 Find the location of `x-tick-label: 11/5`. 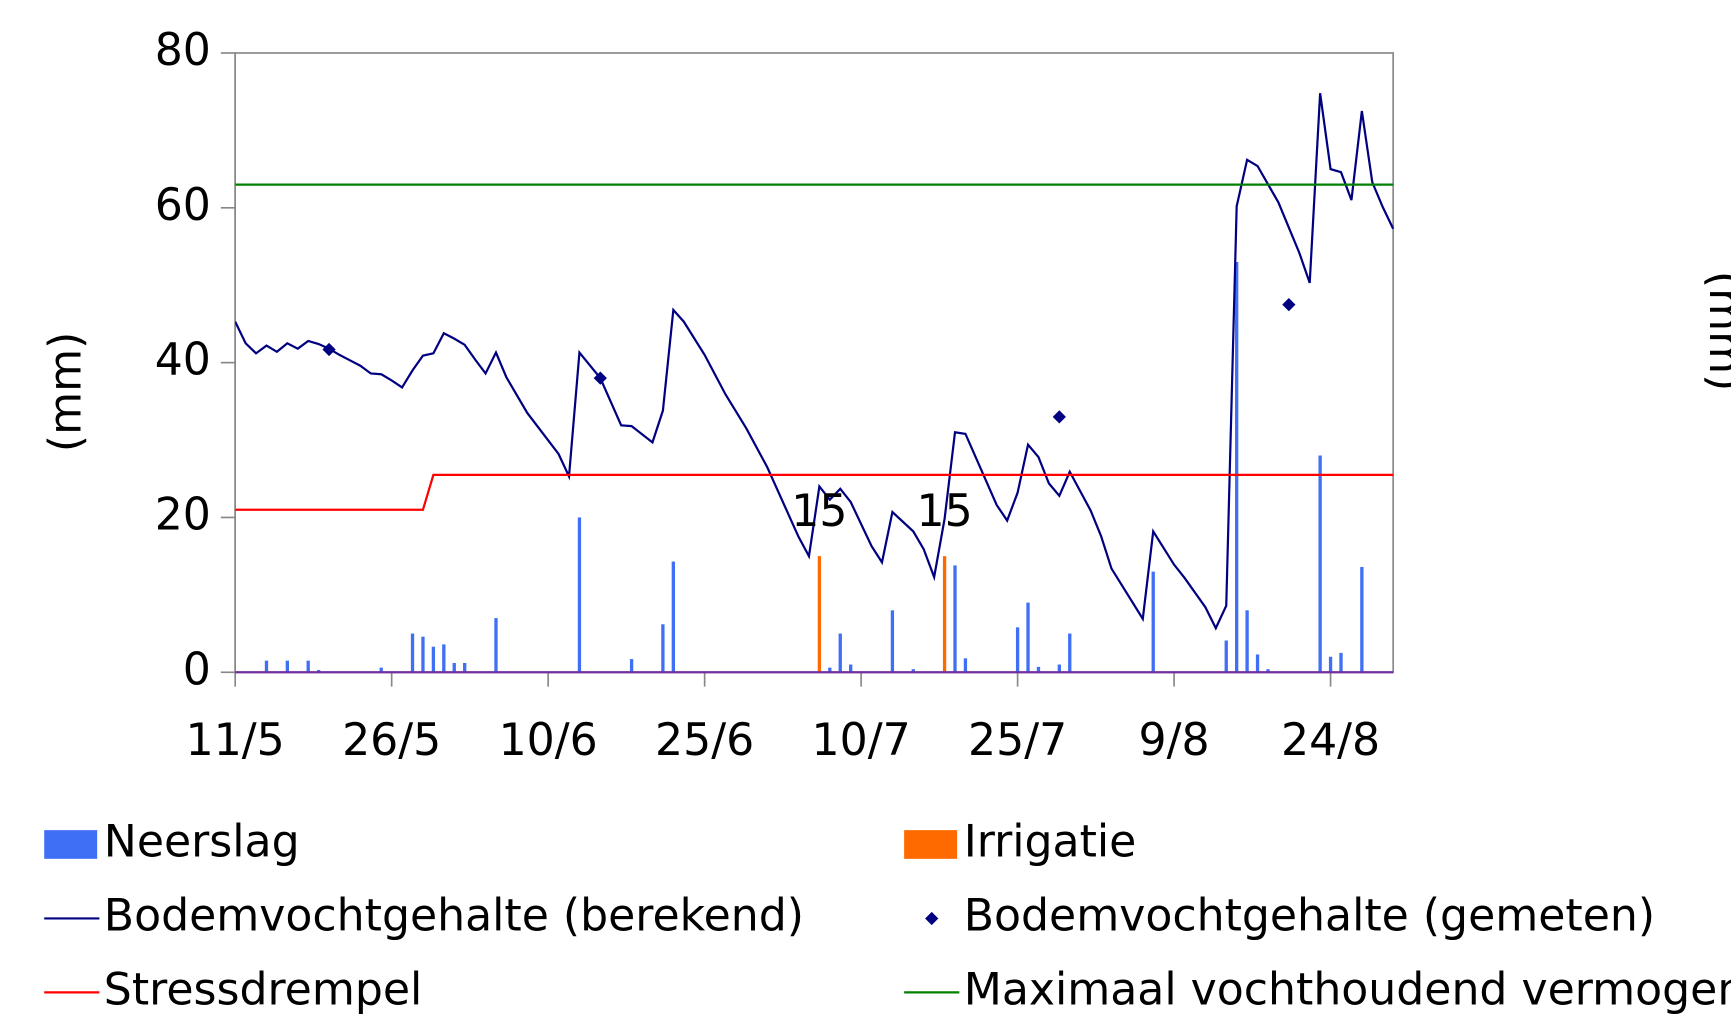

x-tick-label: 11/5 is located at coordinates (235, 740).